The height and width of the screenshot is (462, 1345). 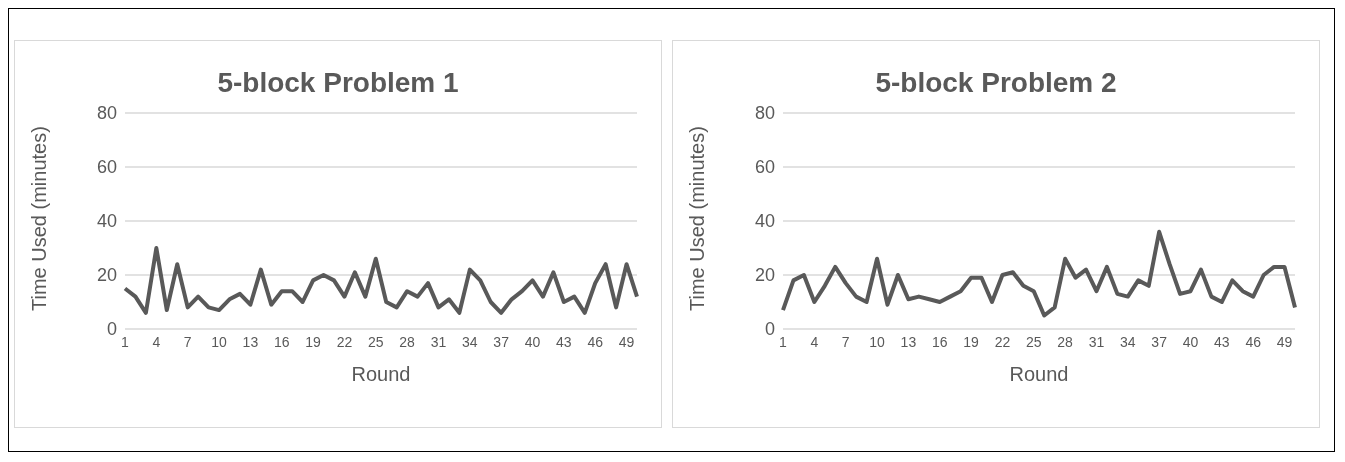 What do you see at coordinates (338, 83) in the screenshot?
I see `chart-title: 5-block Problem 1` at bounding box center [338, 83].